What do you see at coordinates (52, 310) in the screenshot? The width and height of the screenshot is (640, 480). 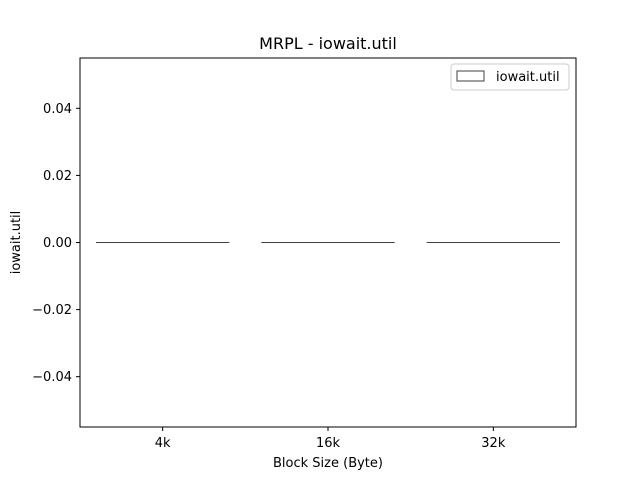 I see `y-tick-label: −0.02` at bounding box center [52, 310].